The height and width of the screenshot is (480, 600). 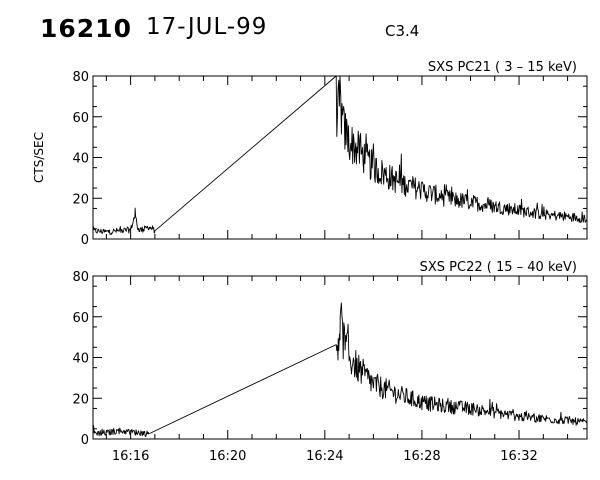 I want to click on x-tick-label: 16:24, so click(x=324, y=456).